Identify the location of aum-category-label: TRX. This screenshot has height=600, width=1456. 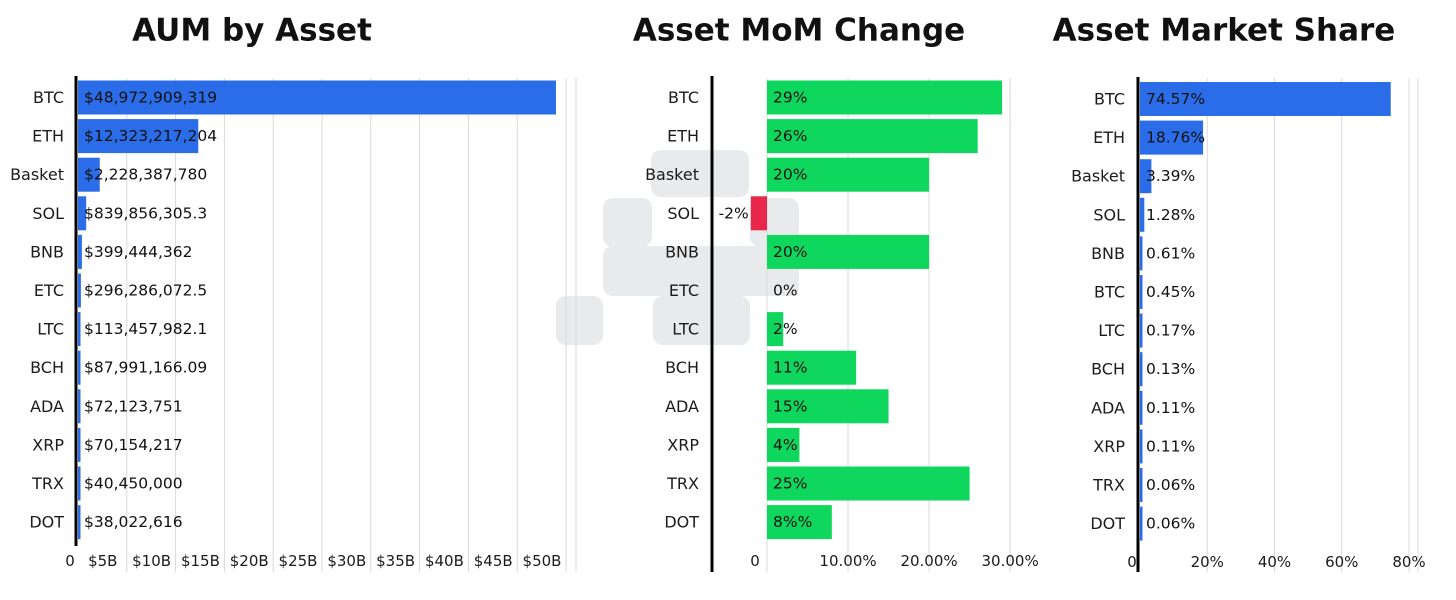
(47, 483).